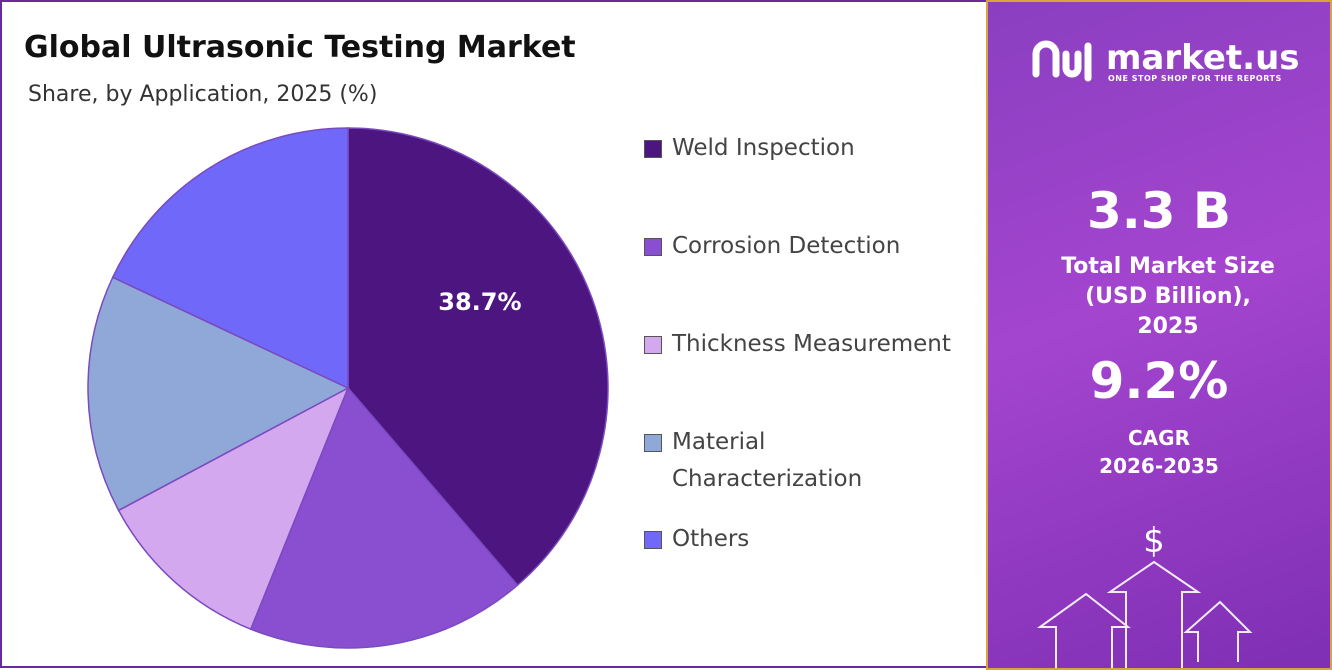 The image size is (1332, 670). Describe the element at coordinates (786, 246) in the screenshot. I see `legend-label: Corrosion Detection` at that location.